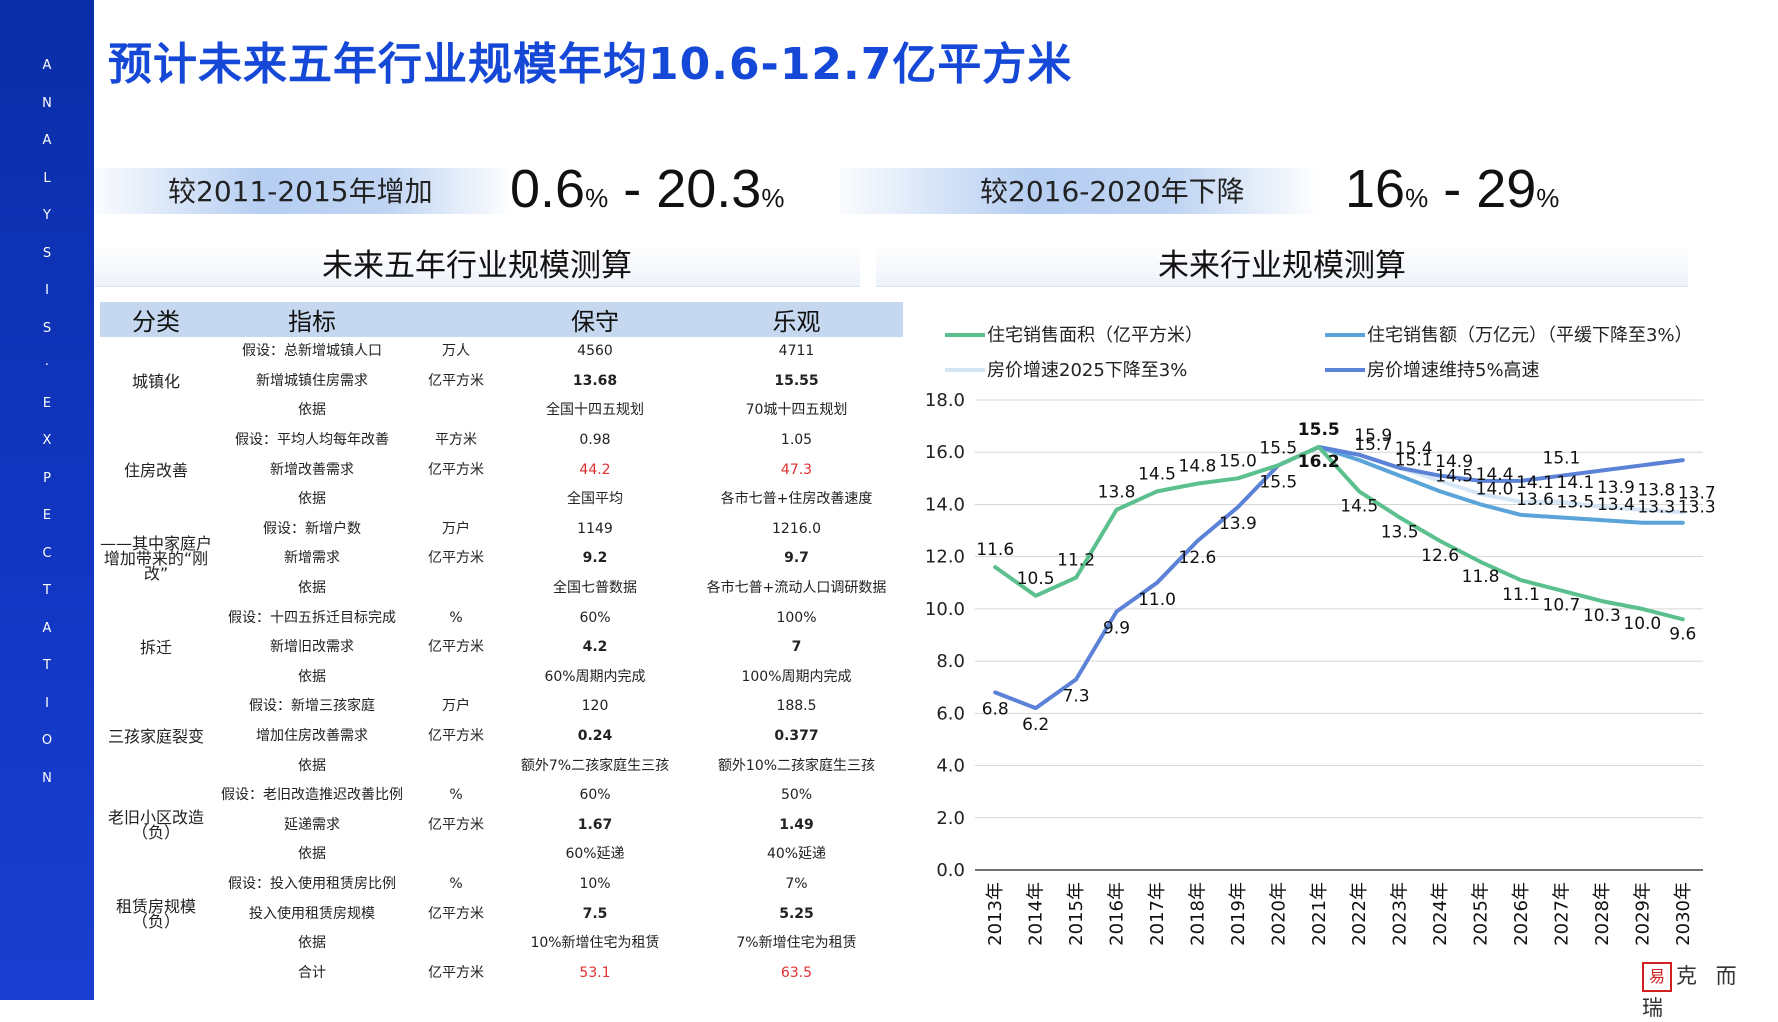 The image size is (1778, 1022). I want to click on legend-label: 房价增速维持5%高速, so click(1453, 370).